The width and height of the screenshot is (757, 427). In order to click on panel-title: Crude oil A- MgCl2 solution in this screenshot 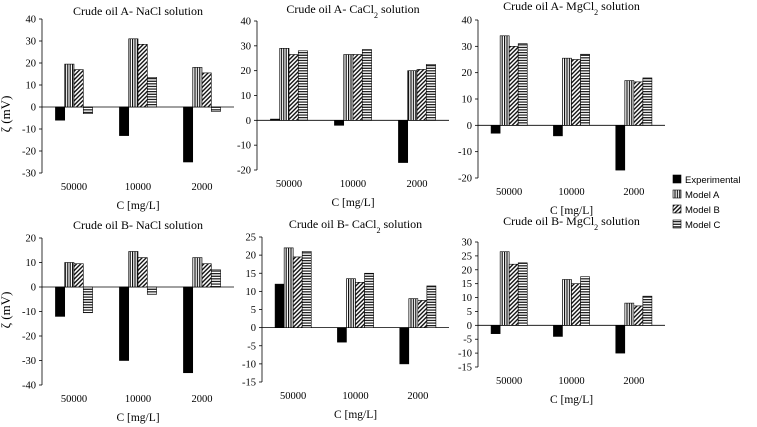, I will do `click(571, 8)`.